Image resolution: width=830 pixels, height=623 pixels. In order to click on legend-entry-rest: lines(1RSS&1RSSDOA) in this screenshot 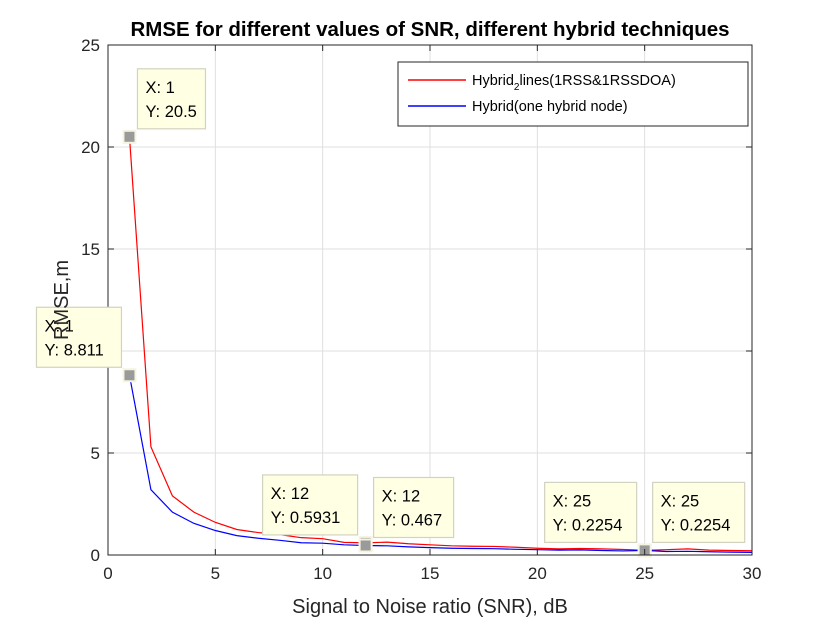, I will do `click(597, 81)`.